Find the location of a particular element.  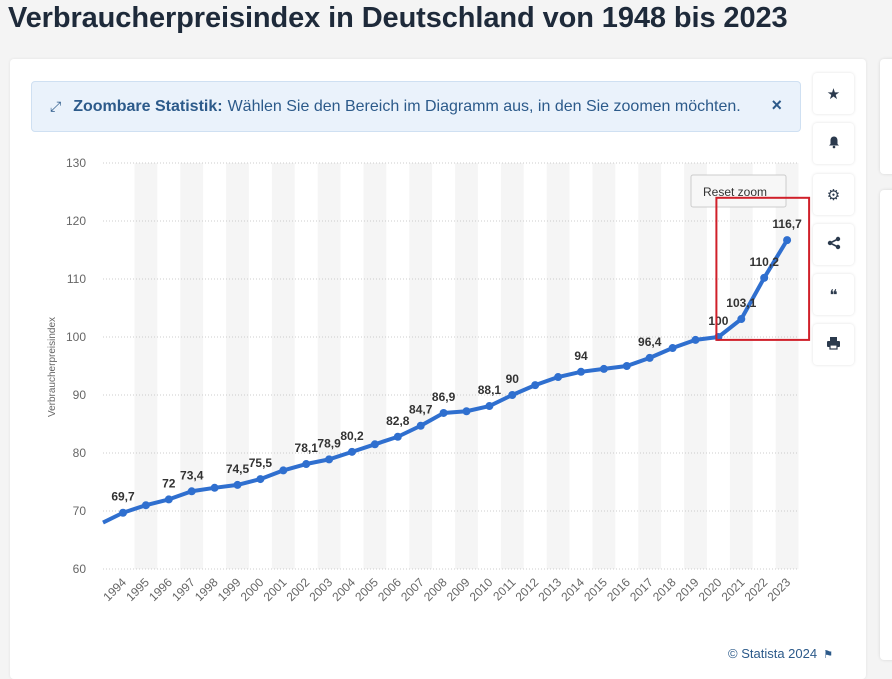

x-tick-label: 2012 is located at coordinates (527, 589).